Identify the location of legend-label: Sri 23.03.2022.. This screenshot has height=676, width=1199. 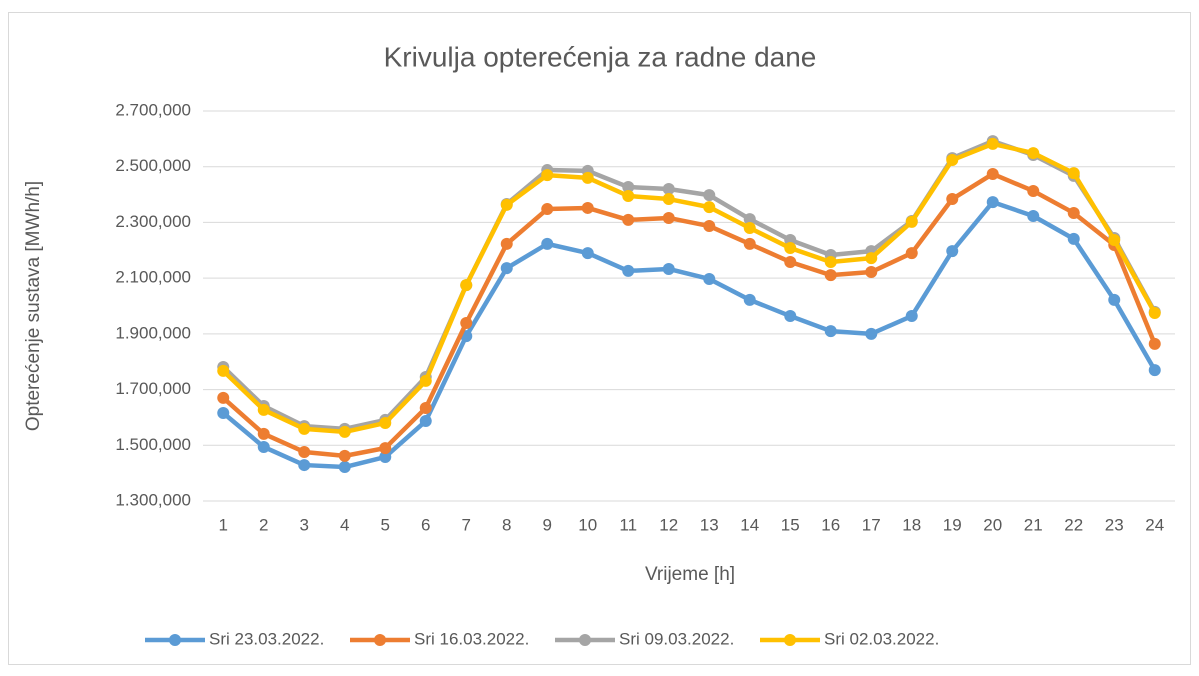
(266, 638).